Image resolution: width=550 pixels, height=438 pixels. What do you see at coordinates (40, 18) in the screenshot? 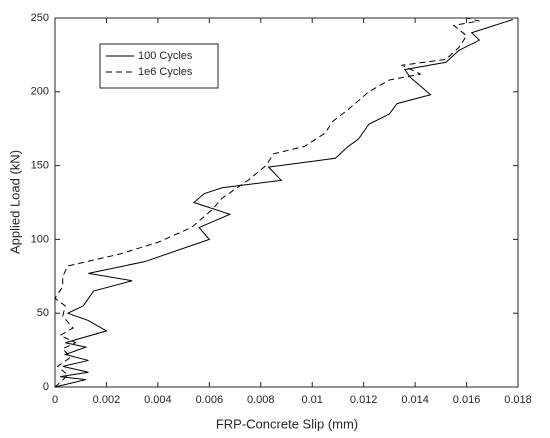
I see `y-tick-label: 250` at bounding box center [40, 18].